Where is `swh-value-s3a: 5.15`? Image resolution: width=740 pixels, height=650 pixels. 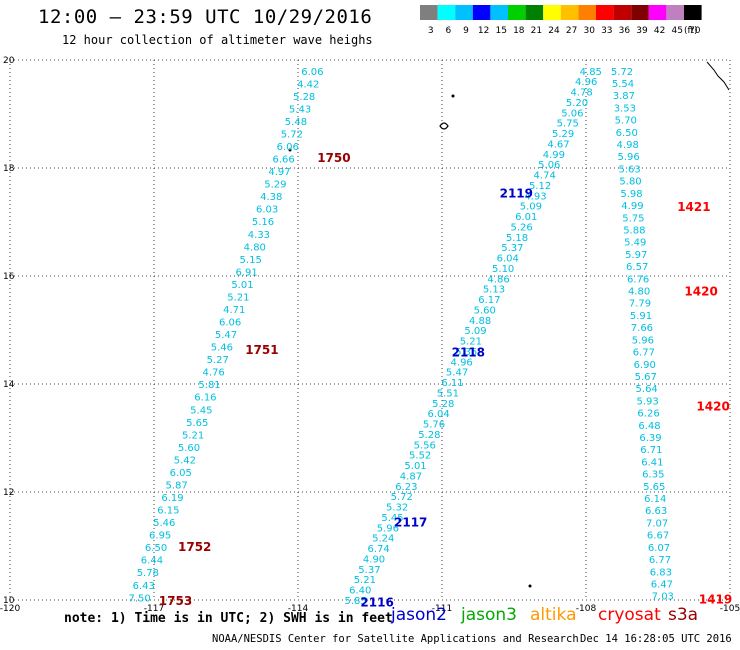 swh-value-s3a: 5.15 is located at coordinates (251, 260).